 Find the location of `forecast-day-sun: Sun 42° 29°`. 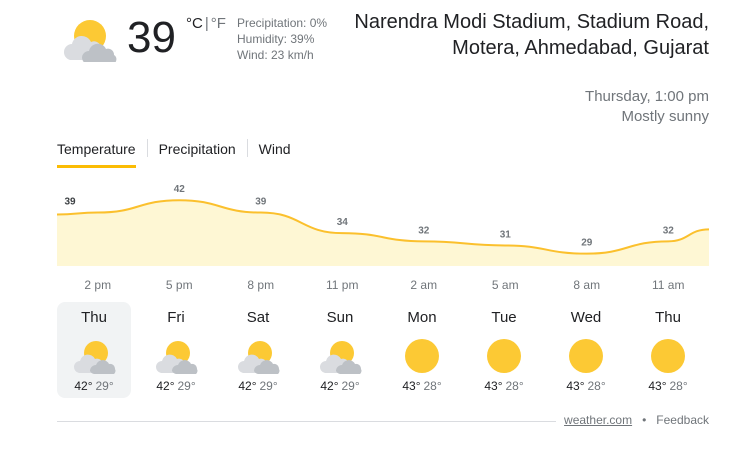

forecast-day-sun: Sun 42° 29° is located at coordinates (340, 350).